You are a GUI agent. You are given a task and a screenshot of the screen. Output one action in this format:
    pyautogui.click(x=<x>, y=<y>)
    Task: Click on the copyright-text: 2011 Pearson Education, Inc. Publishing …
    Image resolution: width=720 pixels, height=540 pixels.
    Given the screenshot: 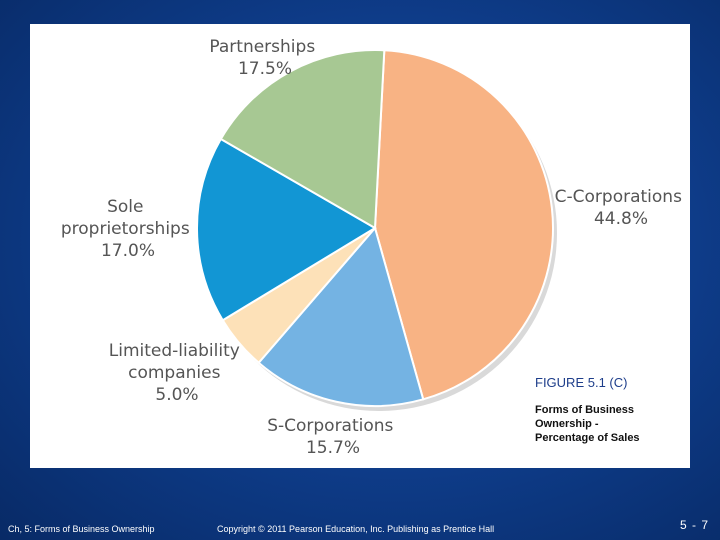 What is the action you would take?
    pyautogui.click(x=381, y=529)
    